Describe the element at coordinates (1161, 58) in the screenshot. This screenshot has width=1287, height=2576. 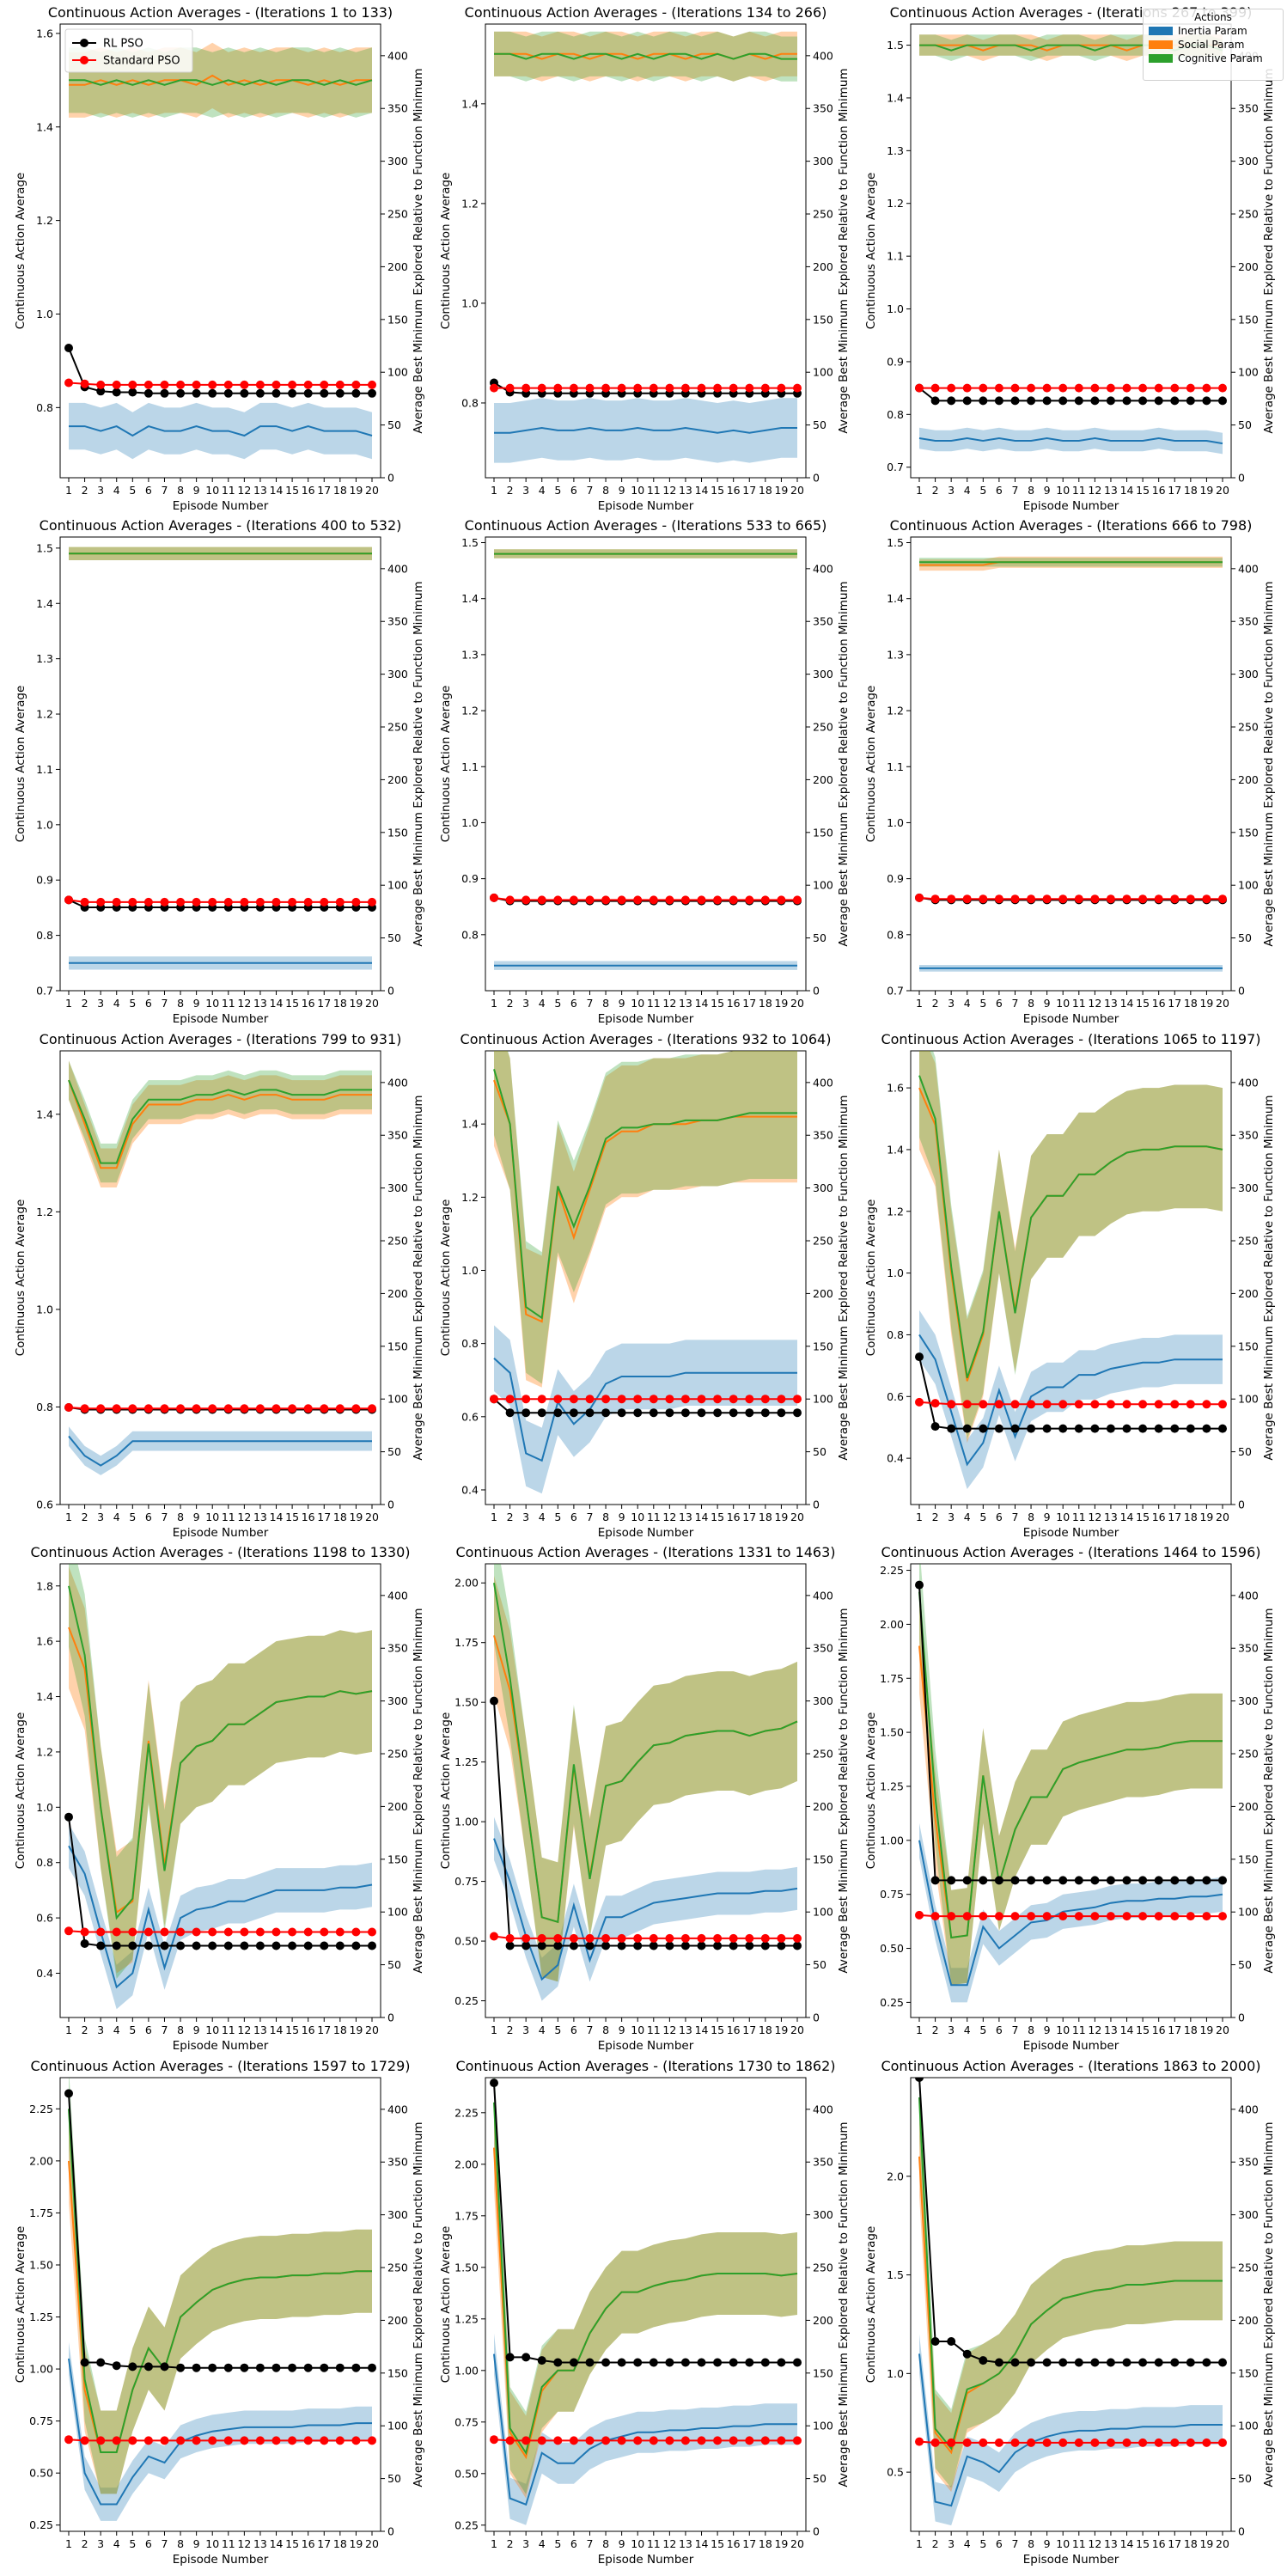
I see `legend-swatch-cognitive` at that location.